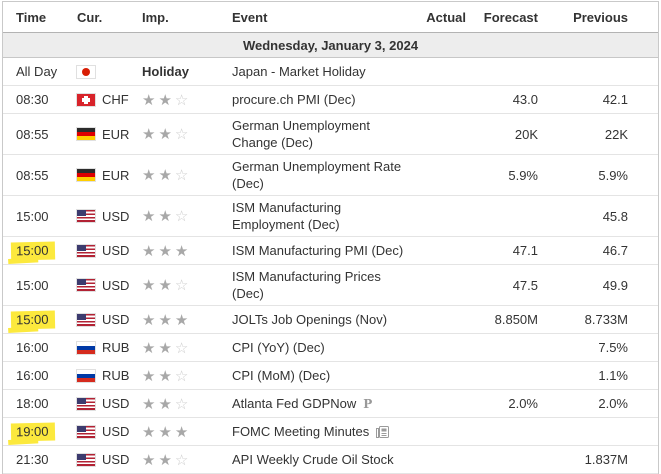  What do you see at coordinates (313, 459) in the screenshot?
I see `event-name: API Weekly Crude Oil Stock` at bounding box center [313, 459].